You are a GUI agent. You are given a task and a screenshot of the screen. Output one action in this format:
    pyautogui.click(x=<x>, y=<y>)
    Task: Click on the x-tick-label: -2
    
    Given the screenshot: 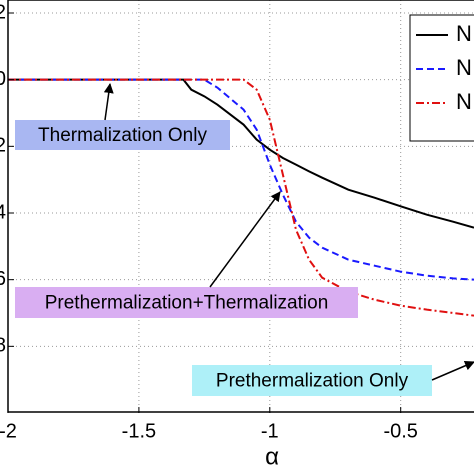 What is the action you would take?
    pyautogui.click(x=8, y=431)
    